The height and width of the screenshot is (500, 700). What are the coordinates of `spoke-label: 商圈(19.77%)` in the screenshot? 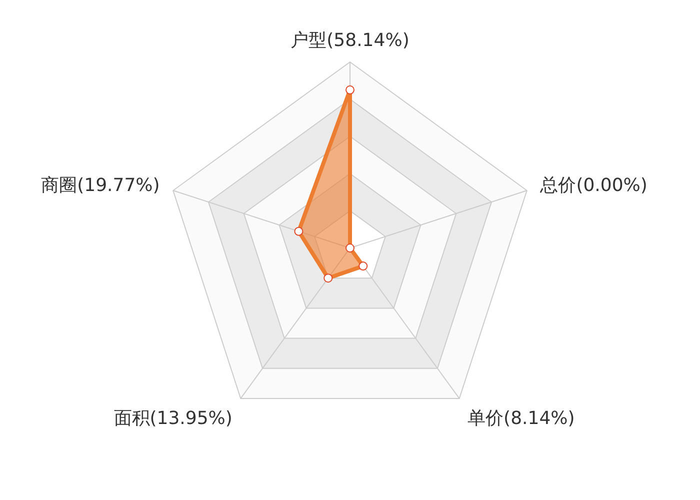 It's located at (100, 185).